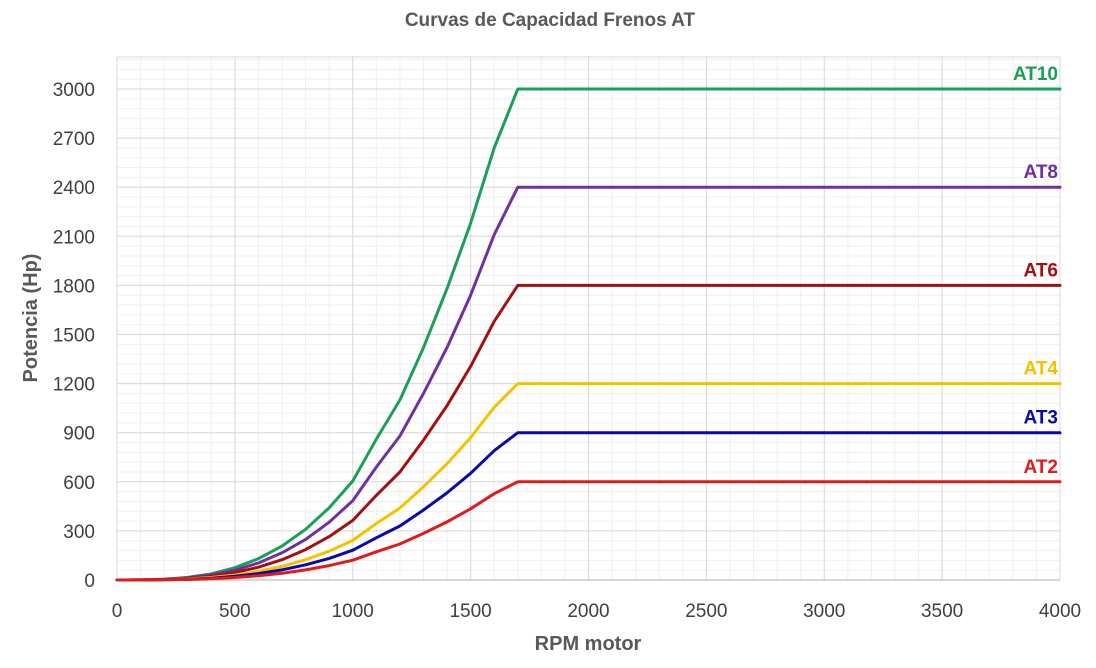  I want to click on y-tick-label: 300, so click(79, 532).